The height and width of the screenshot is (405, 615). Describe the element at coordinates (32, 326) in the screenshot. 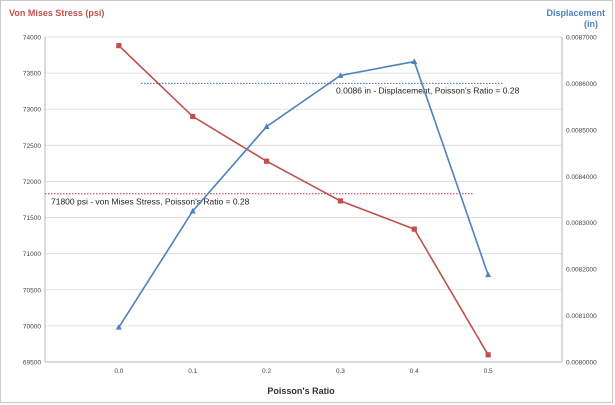

I see `y-left-tick-label: 70000` at that location.